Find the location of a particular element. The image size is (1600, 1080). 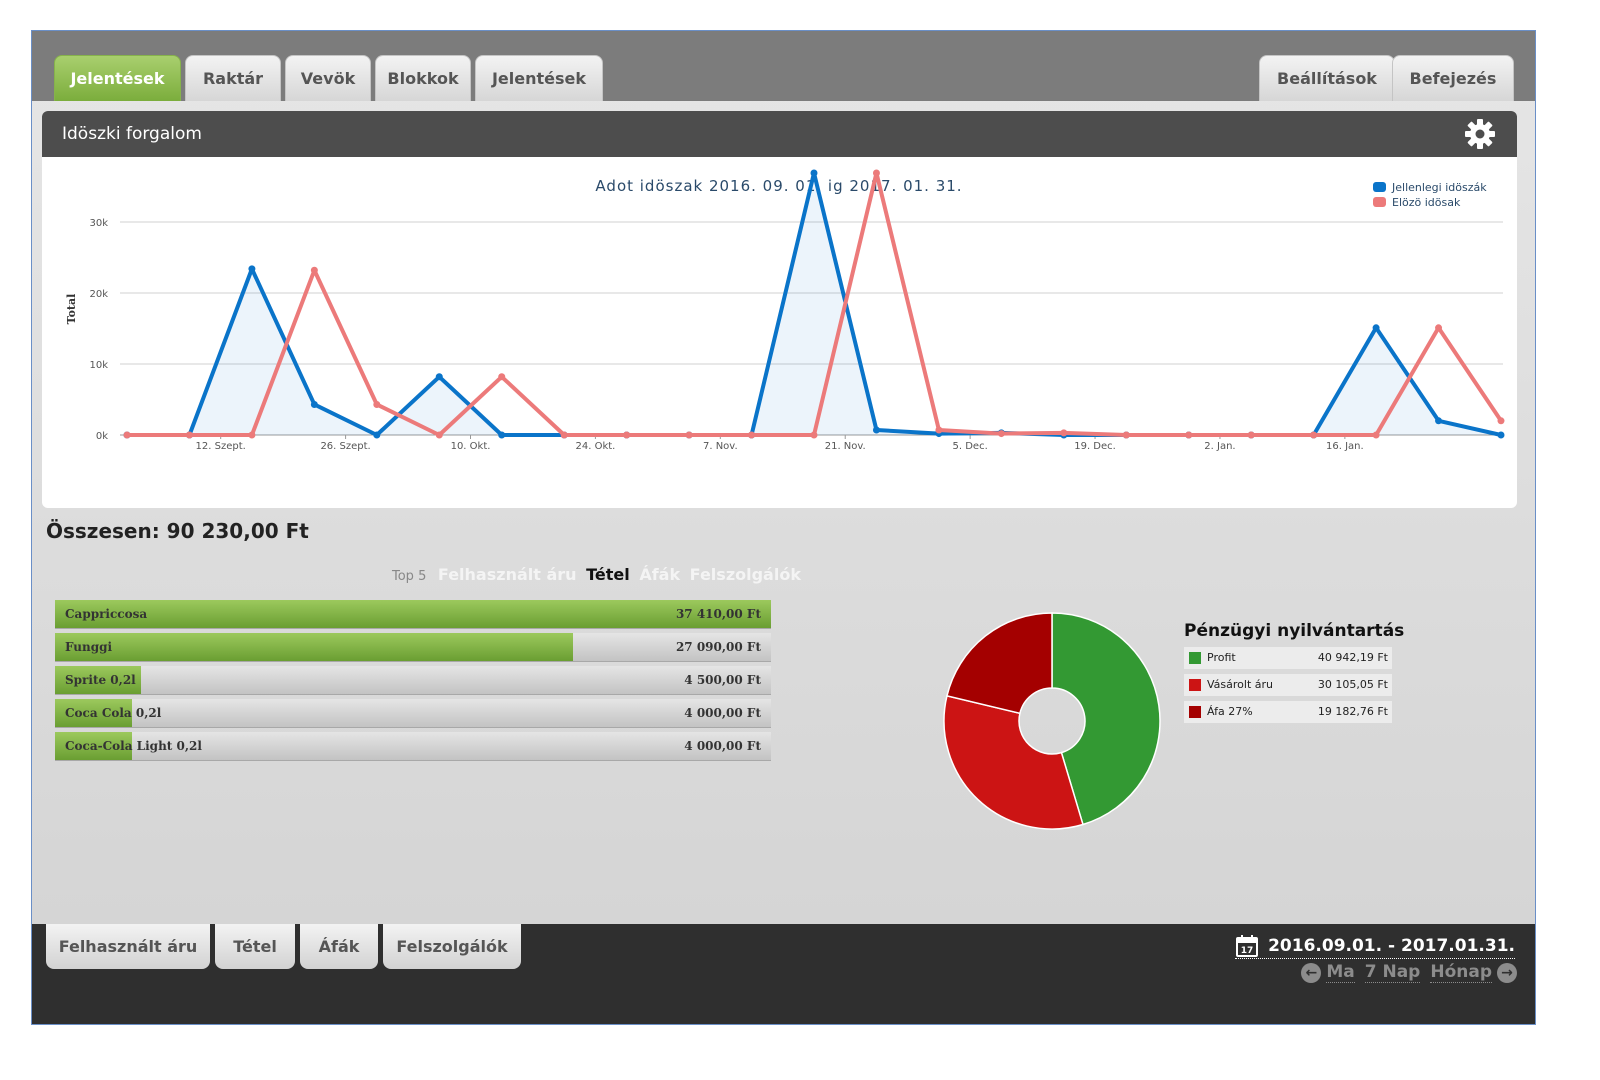

finance-row-value: 30 105,05 Ft is located at coordinates (1352, 684).